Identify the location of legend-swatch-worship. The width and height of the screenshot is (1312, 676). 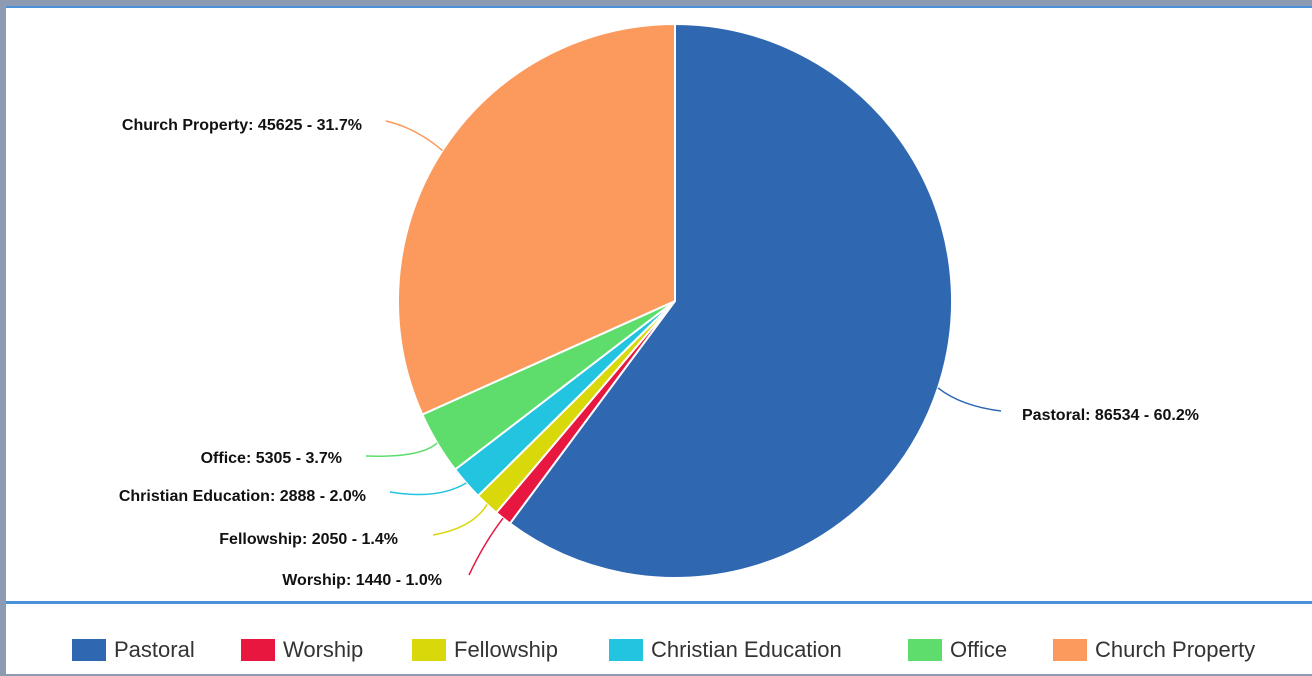
(258, 650).